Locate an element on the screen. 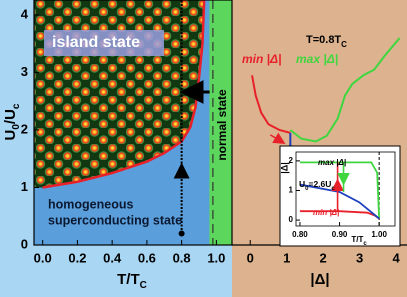  inset-x-tick-label: 0.90 is located at coordinates (340, 234).